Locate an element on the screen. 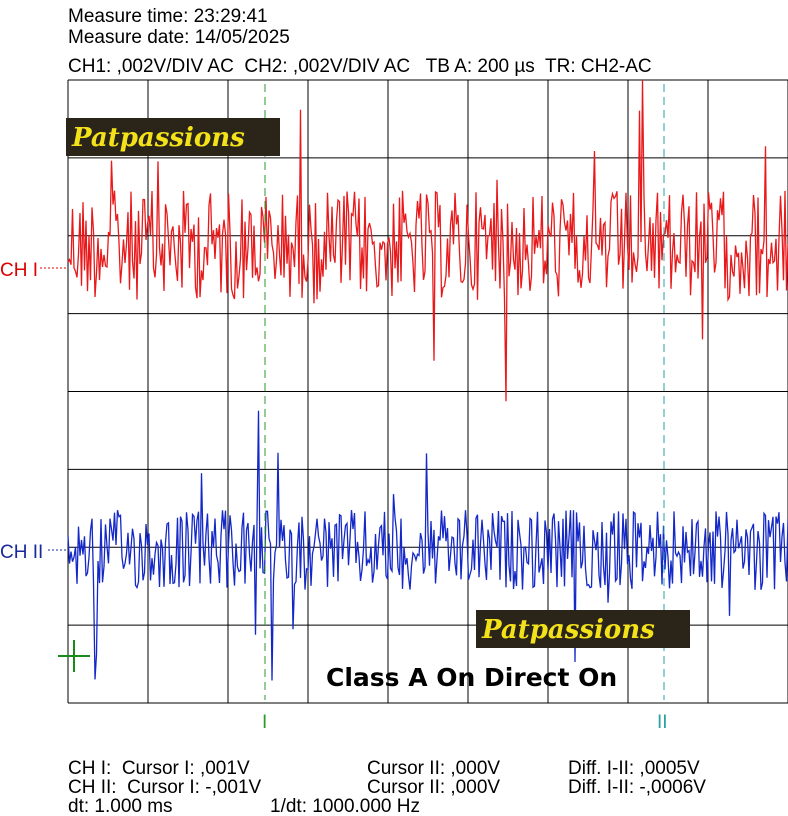 Image resolution: width=788 pixels, height=816 pixels. cursor-1-label: I is located at coordinates (264, 722).